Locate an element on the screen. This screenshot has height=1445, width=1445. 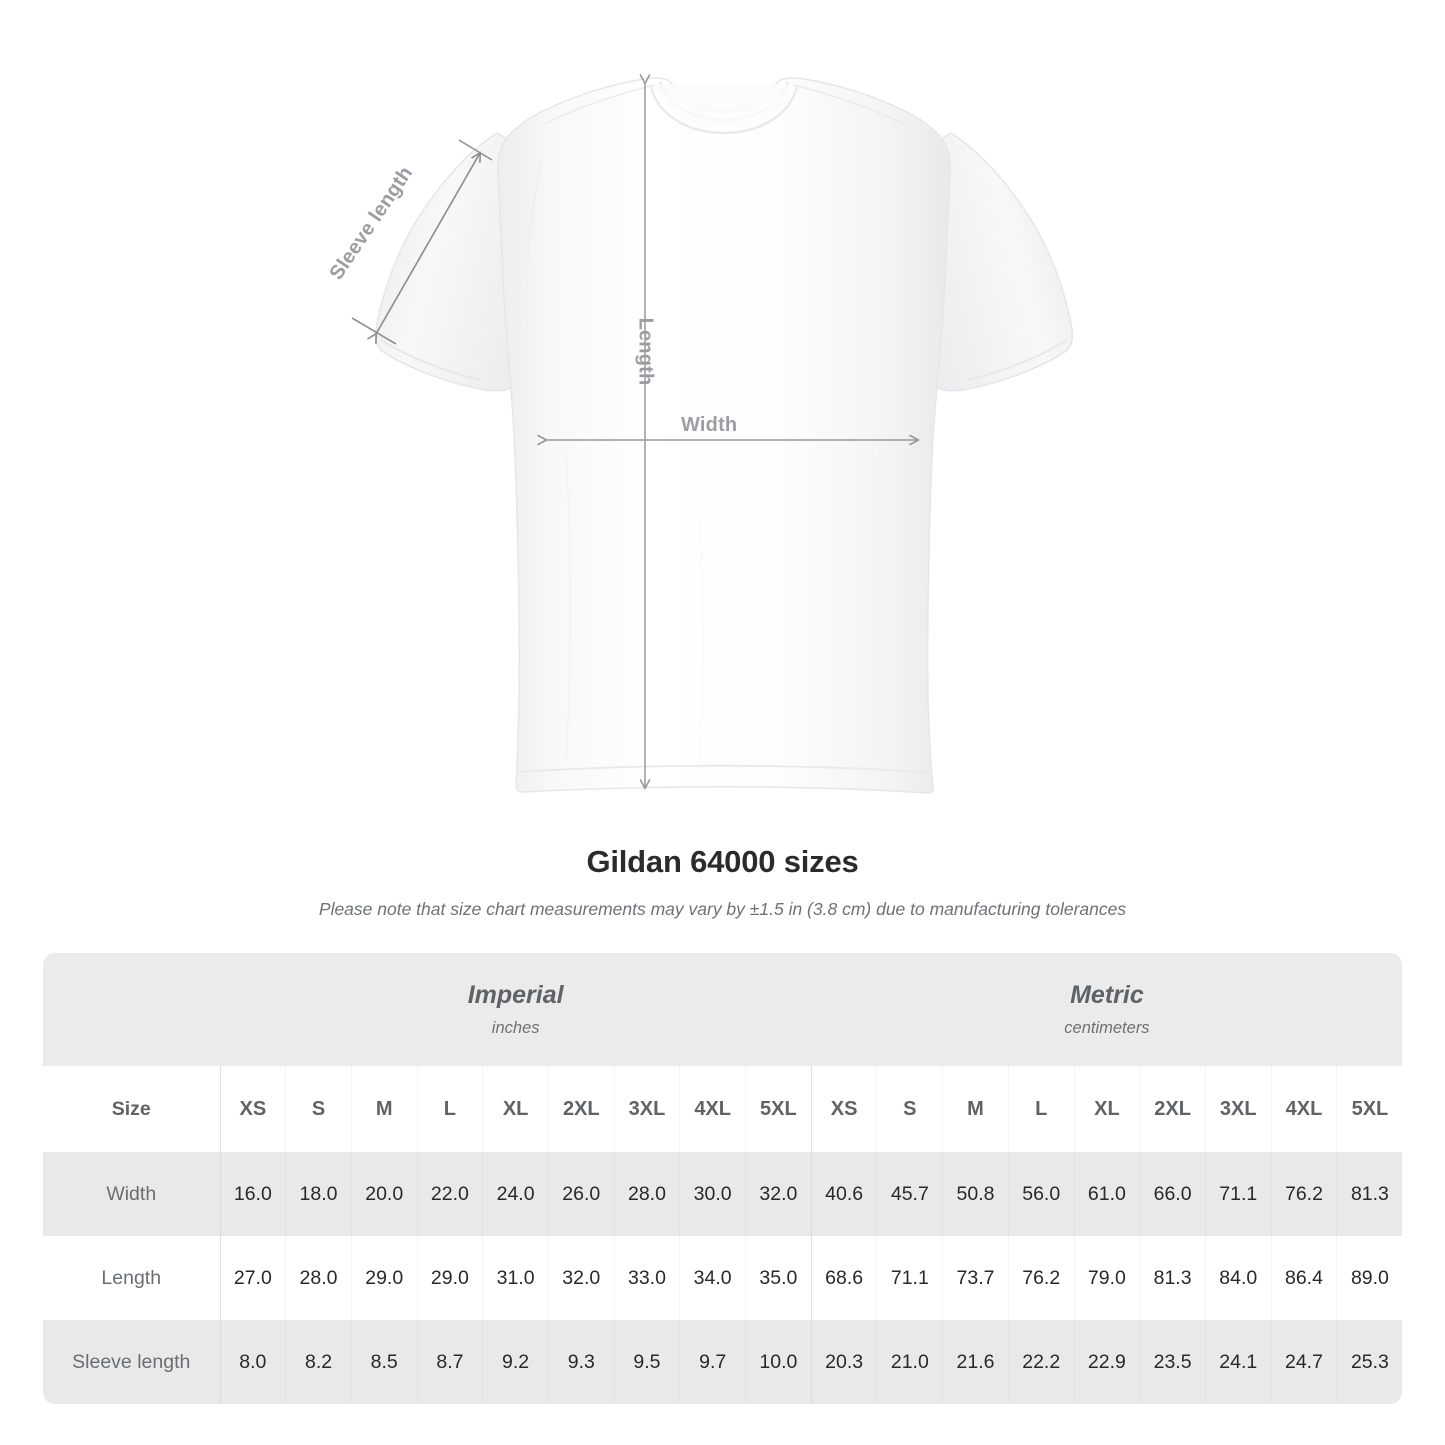
width-label: Width is located at coordinates (709, 425).